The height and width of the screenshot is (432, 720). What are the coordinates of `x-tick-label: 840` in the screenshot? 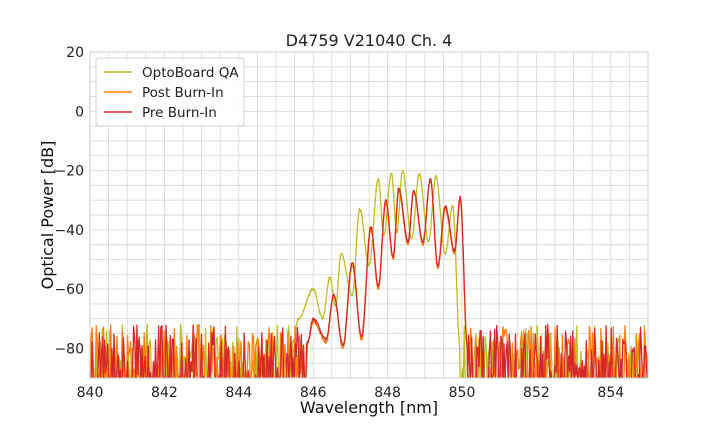 It's located at (90, 393).